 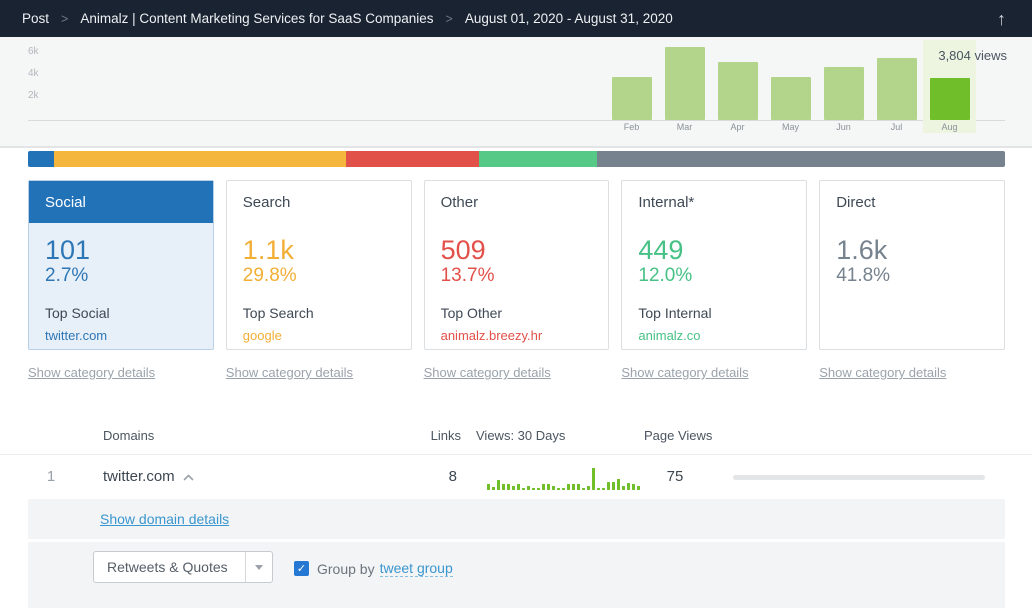 I want to click on card-top-domain: animalz.breezy.hr, so click(x=491, y=335).